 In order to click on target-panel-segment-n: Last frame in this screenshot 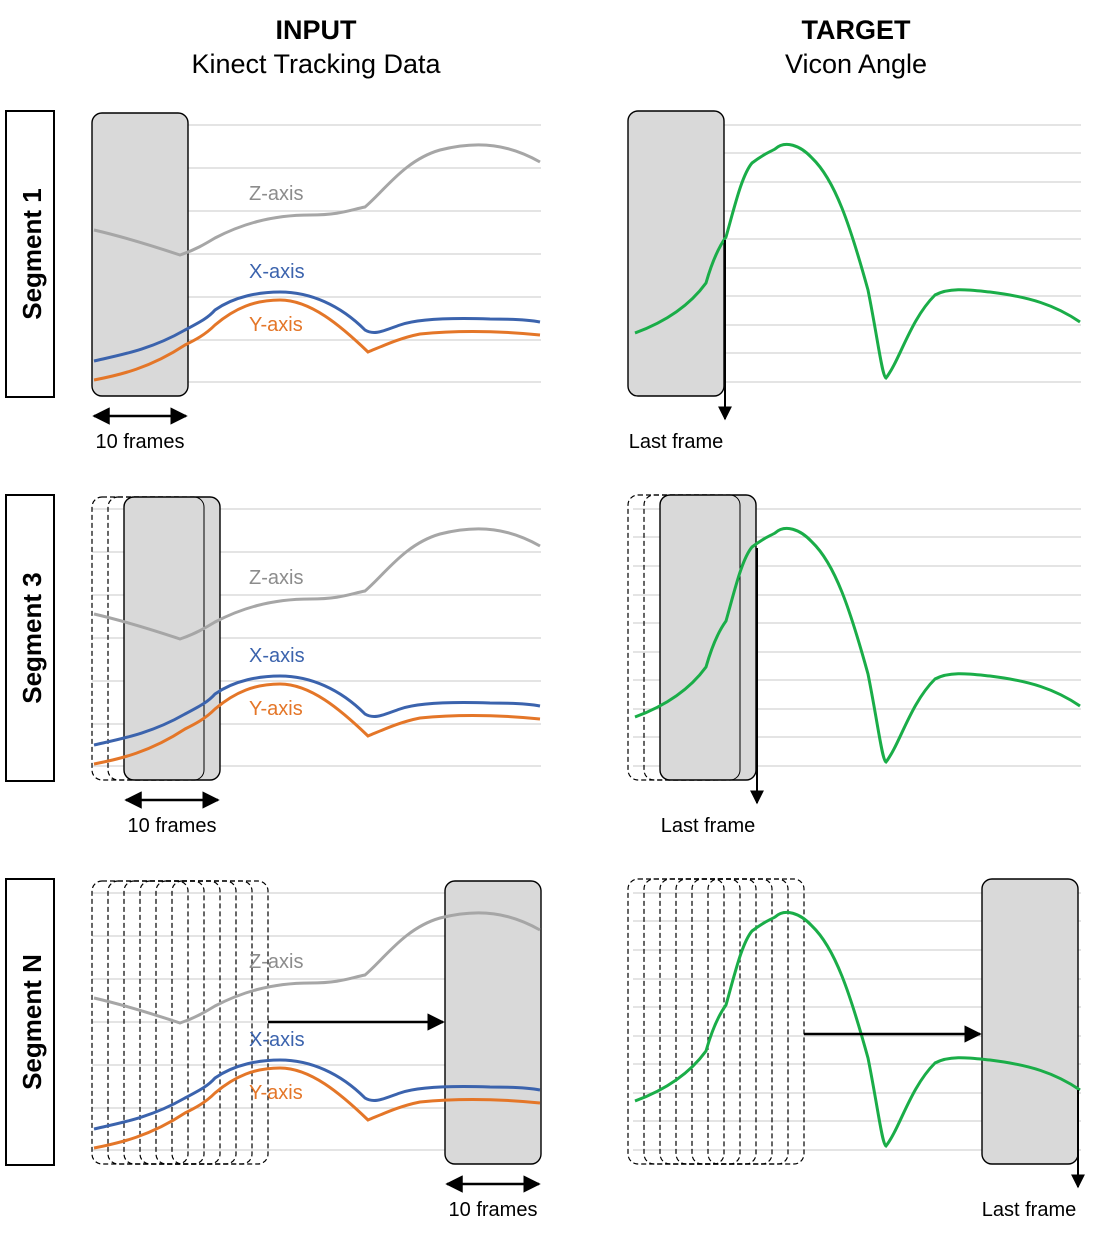, I will do `click(856, 1049)`.